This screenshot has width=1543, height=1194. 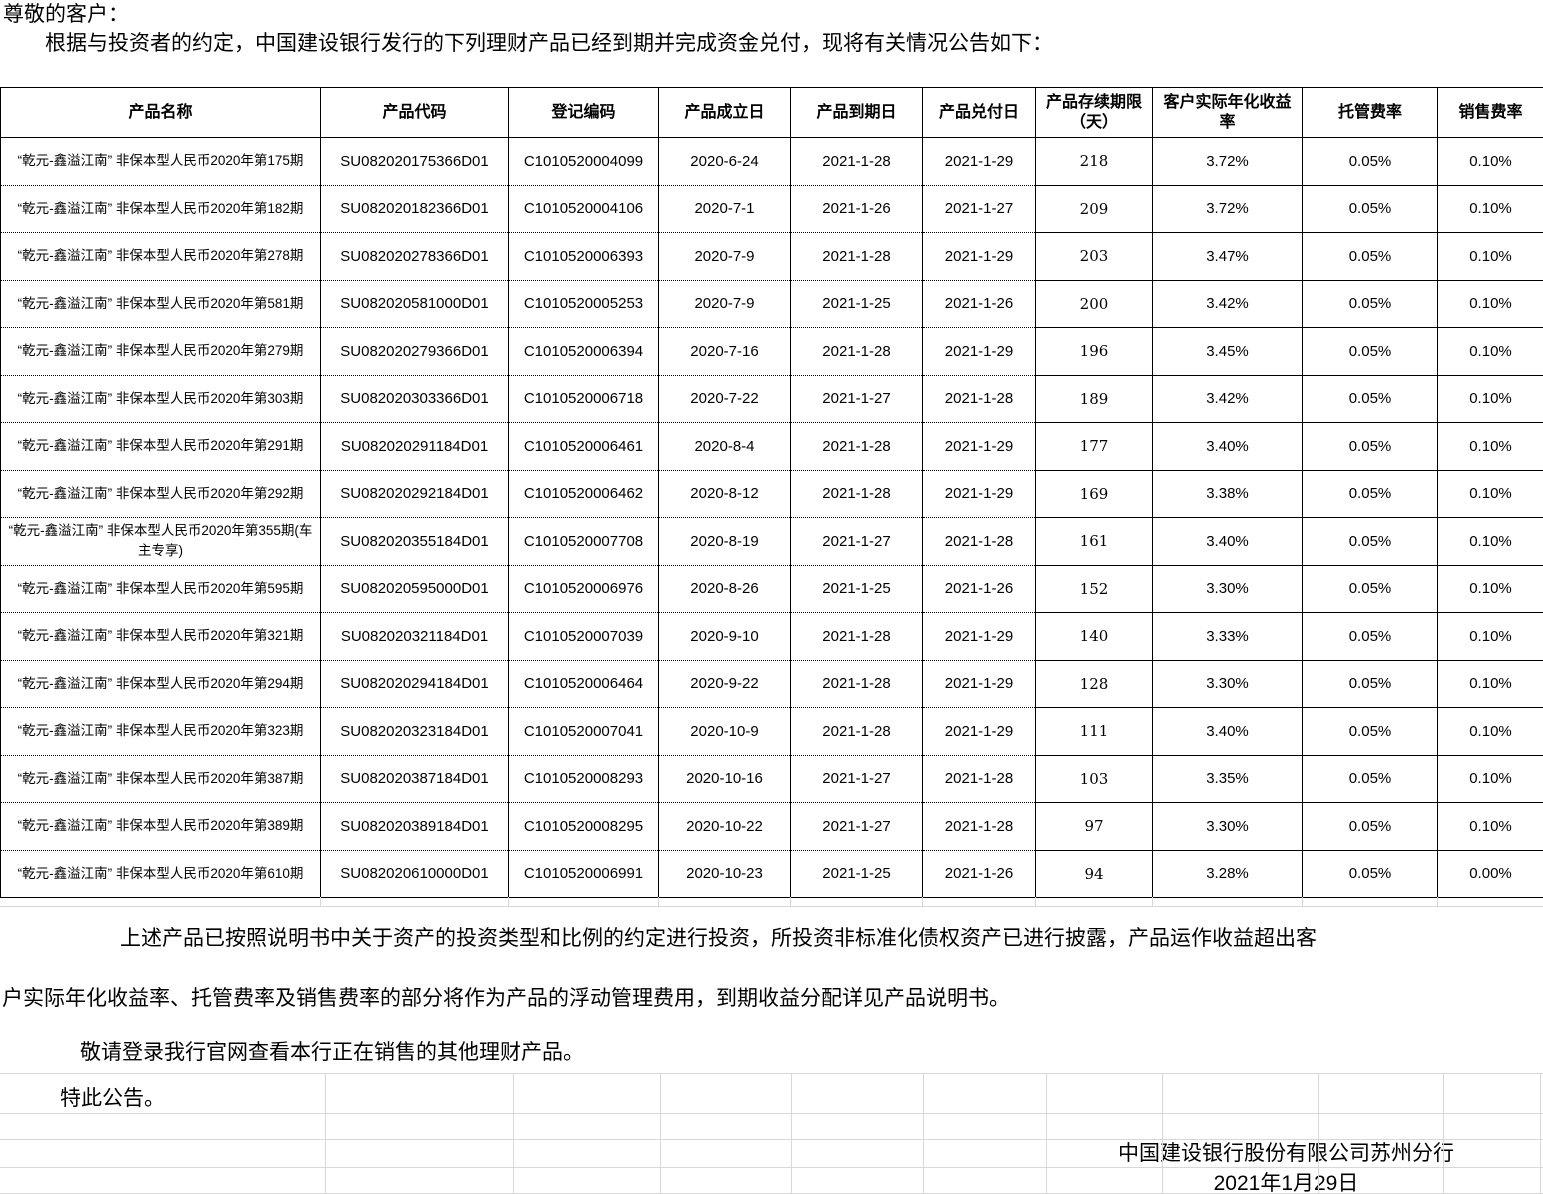 What do you see at coordinates (160, 351) in the screenshot?
I see `cell-product-name: “乾元-鑫溢江南” 非保本型人民币2020年第279期` at bounding box center [160, 351].